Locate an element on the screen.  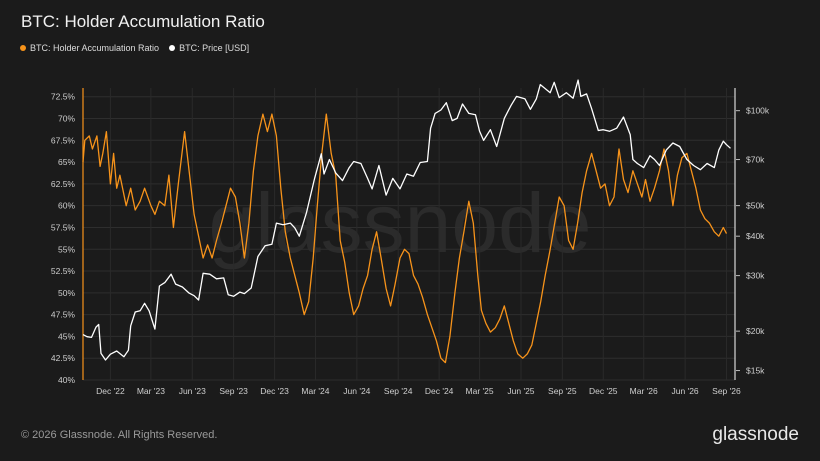
right-tick-label: $100k is located at coordinates (758, 111).